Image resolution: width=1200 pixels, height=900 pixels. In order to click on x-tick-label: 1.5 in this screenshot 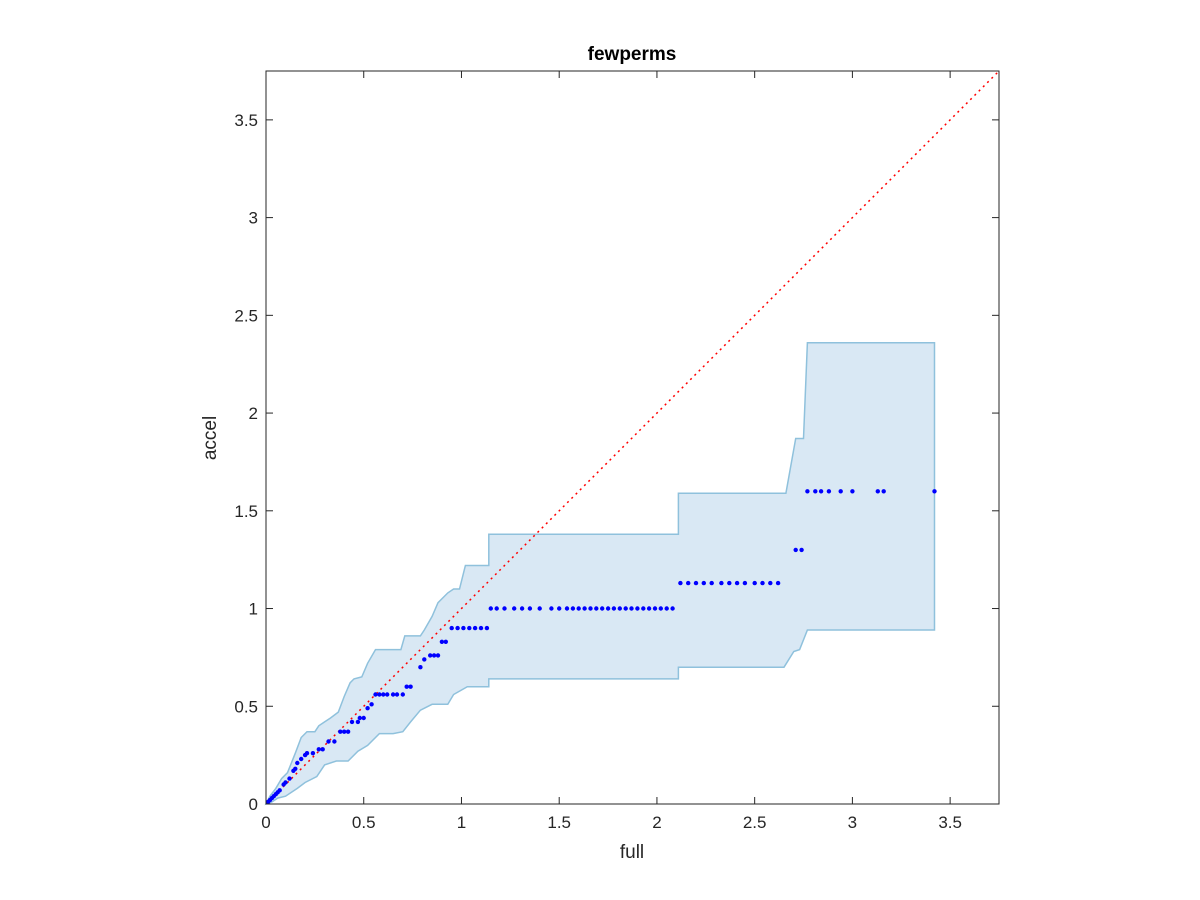, I will do `click(559, 822)`.